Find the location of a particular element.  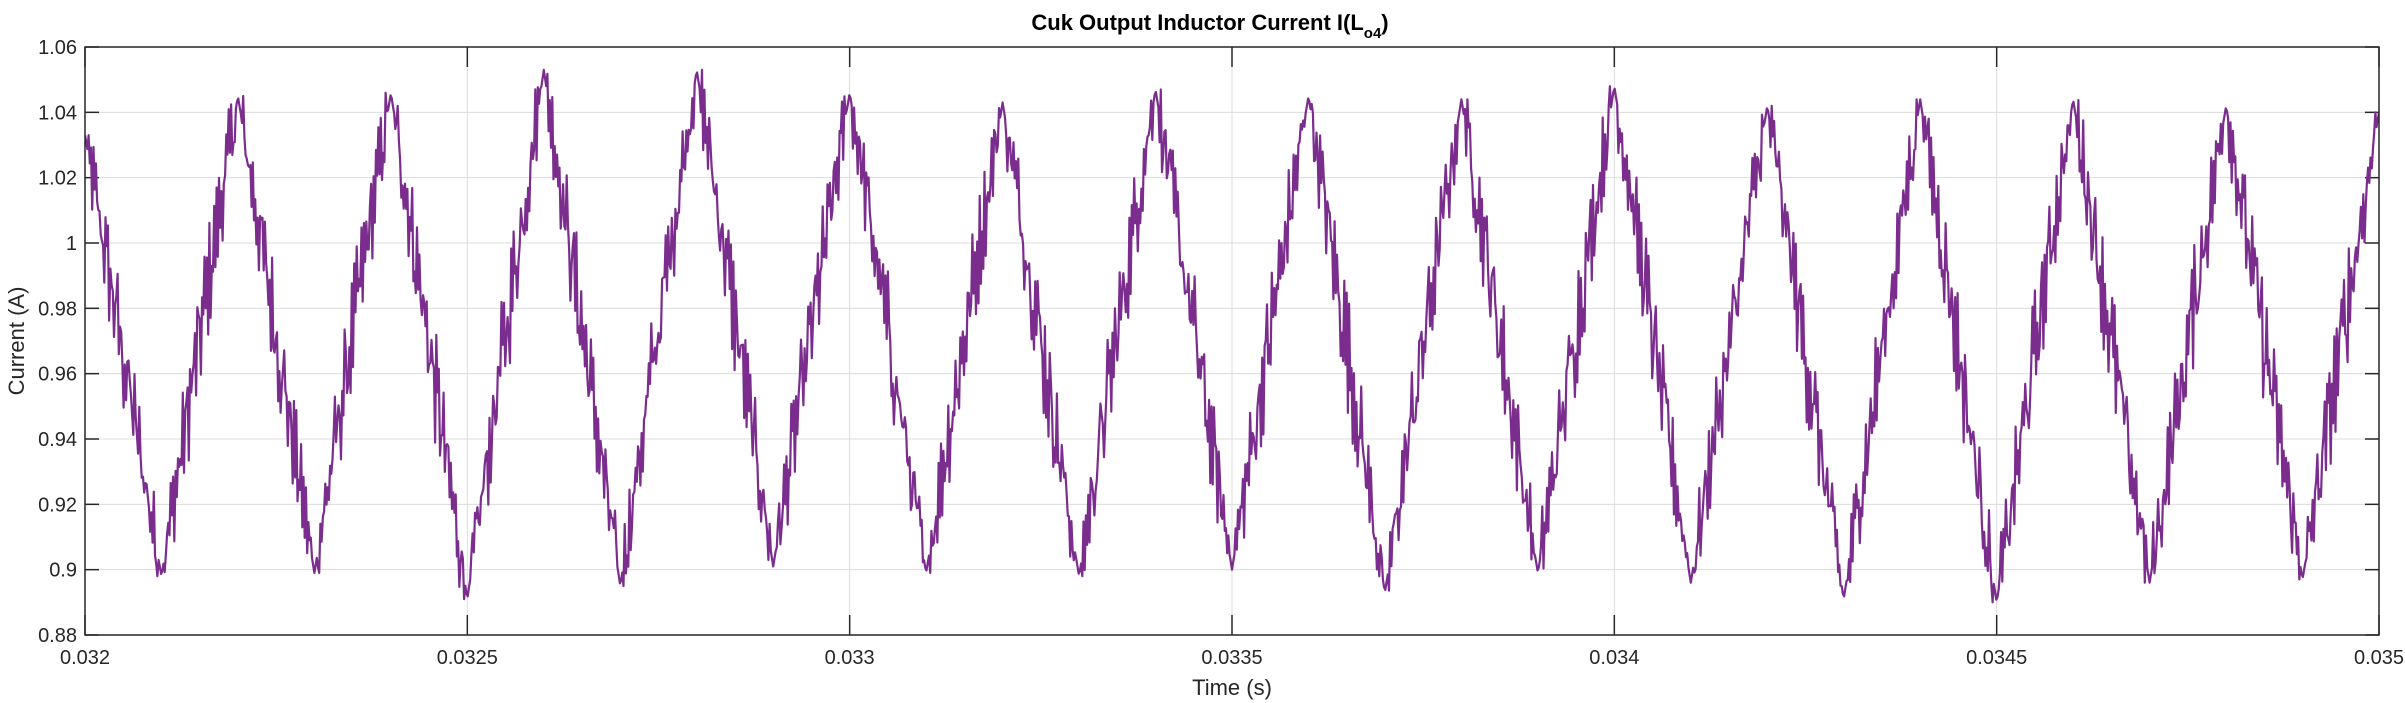

y-tick-label: 0.94 is located at coordinates (57, 440).